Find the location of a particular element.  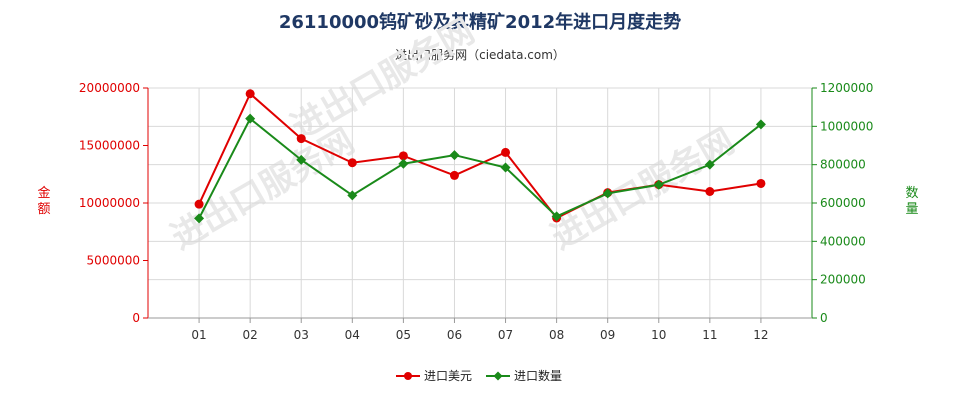

x-tick-label: 11 is located at coordinates (709, 335).